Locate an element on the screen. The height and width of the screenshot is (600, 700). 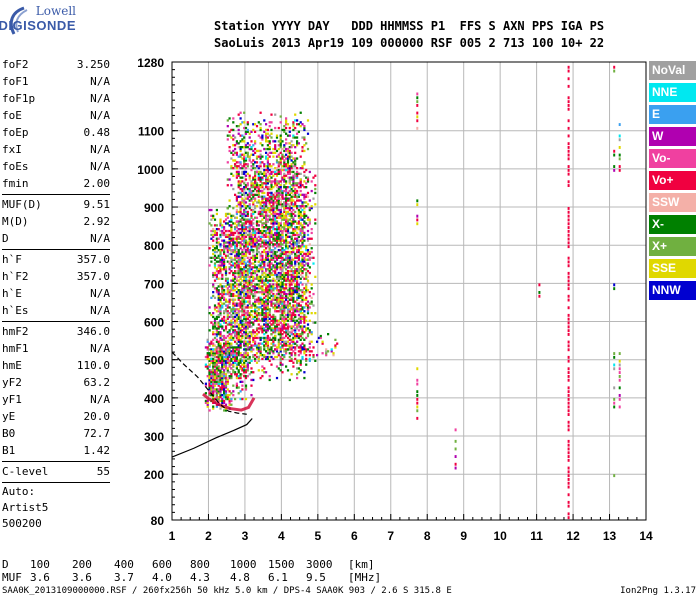
param-separator is located at coordinates (56, 194).